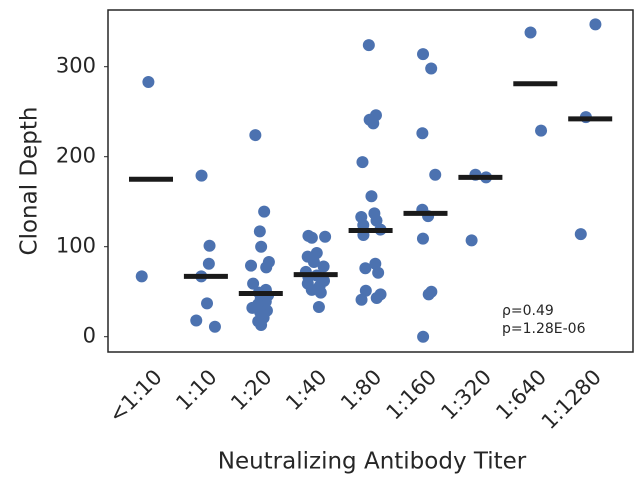  What do you see at coordinates (76, 156) in the screenshot?
I see `y-tick-label: 200` at bounding box center [76, 156].